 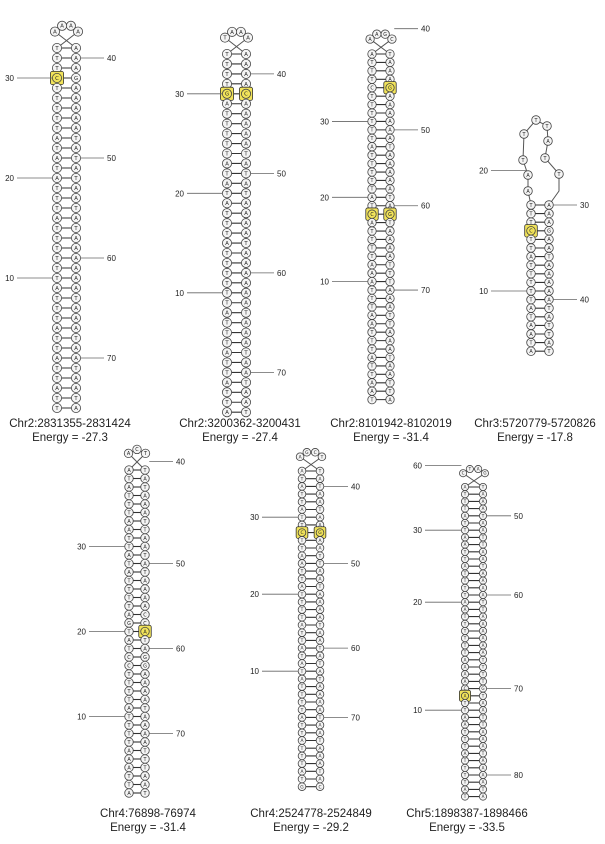 I want to click on energy-label: Energy = -17.8, so click(x=535, y=438).